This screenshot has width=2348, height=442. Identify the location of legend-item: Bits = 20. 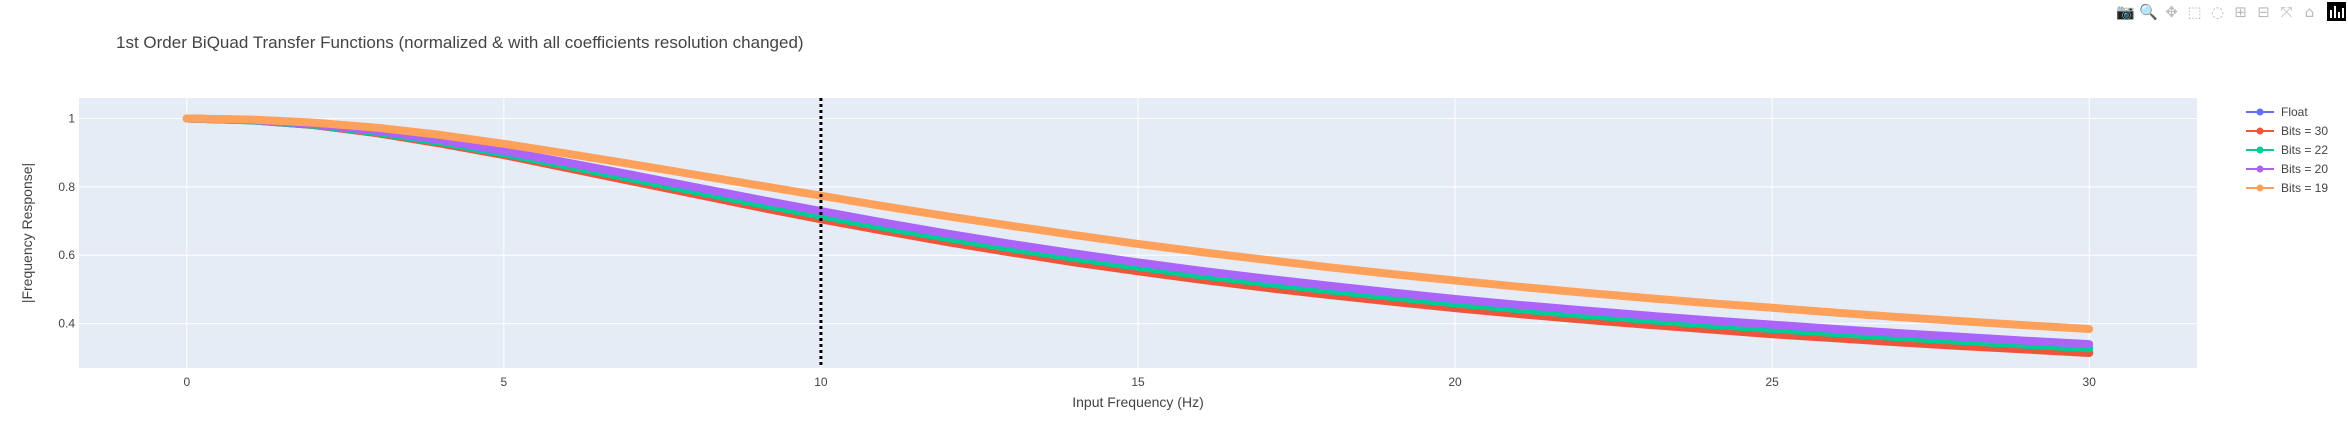
(2287, 169).